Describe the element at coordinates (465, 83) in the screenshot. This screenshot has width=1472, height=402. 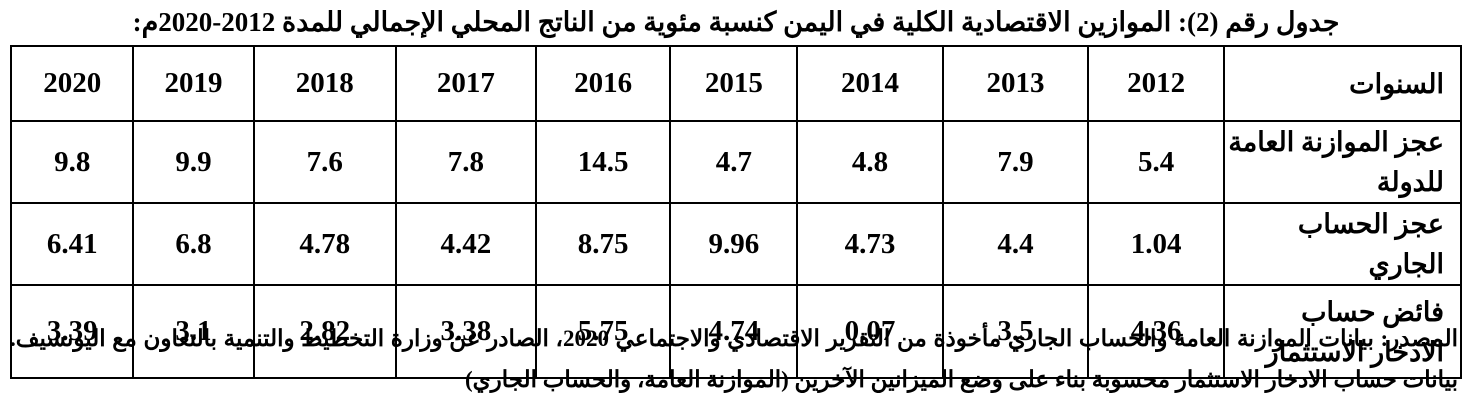
I see `year-header-cell: 2017` at that location.